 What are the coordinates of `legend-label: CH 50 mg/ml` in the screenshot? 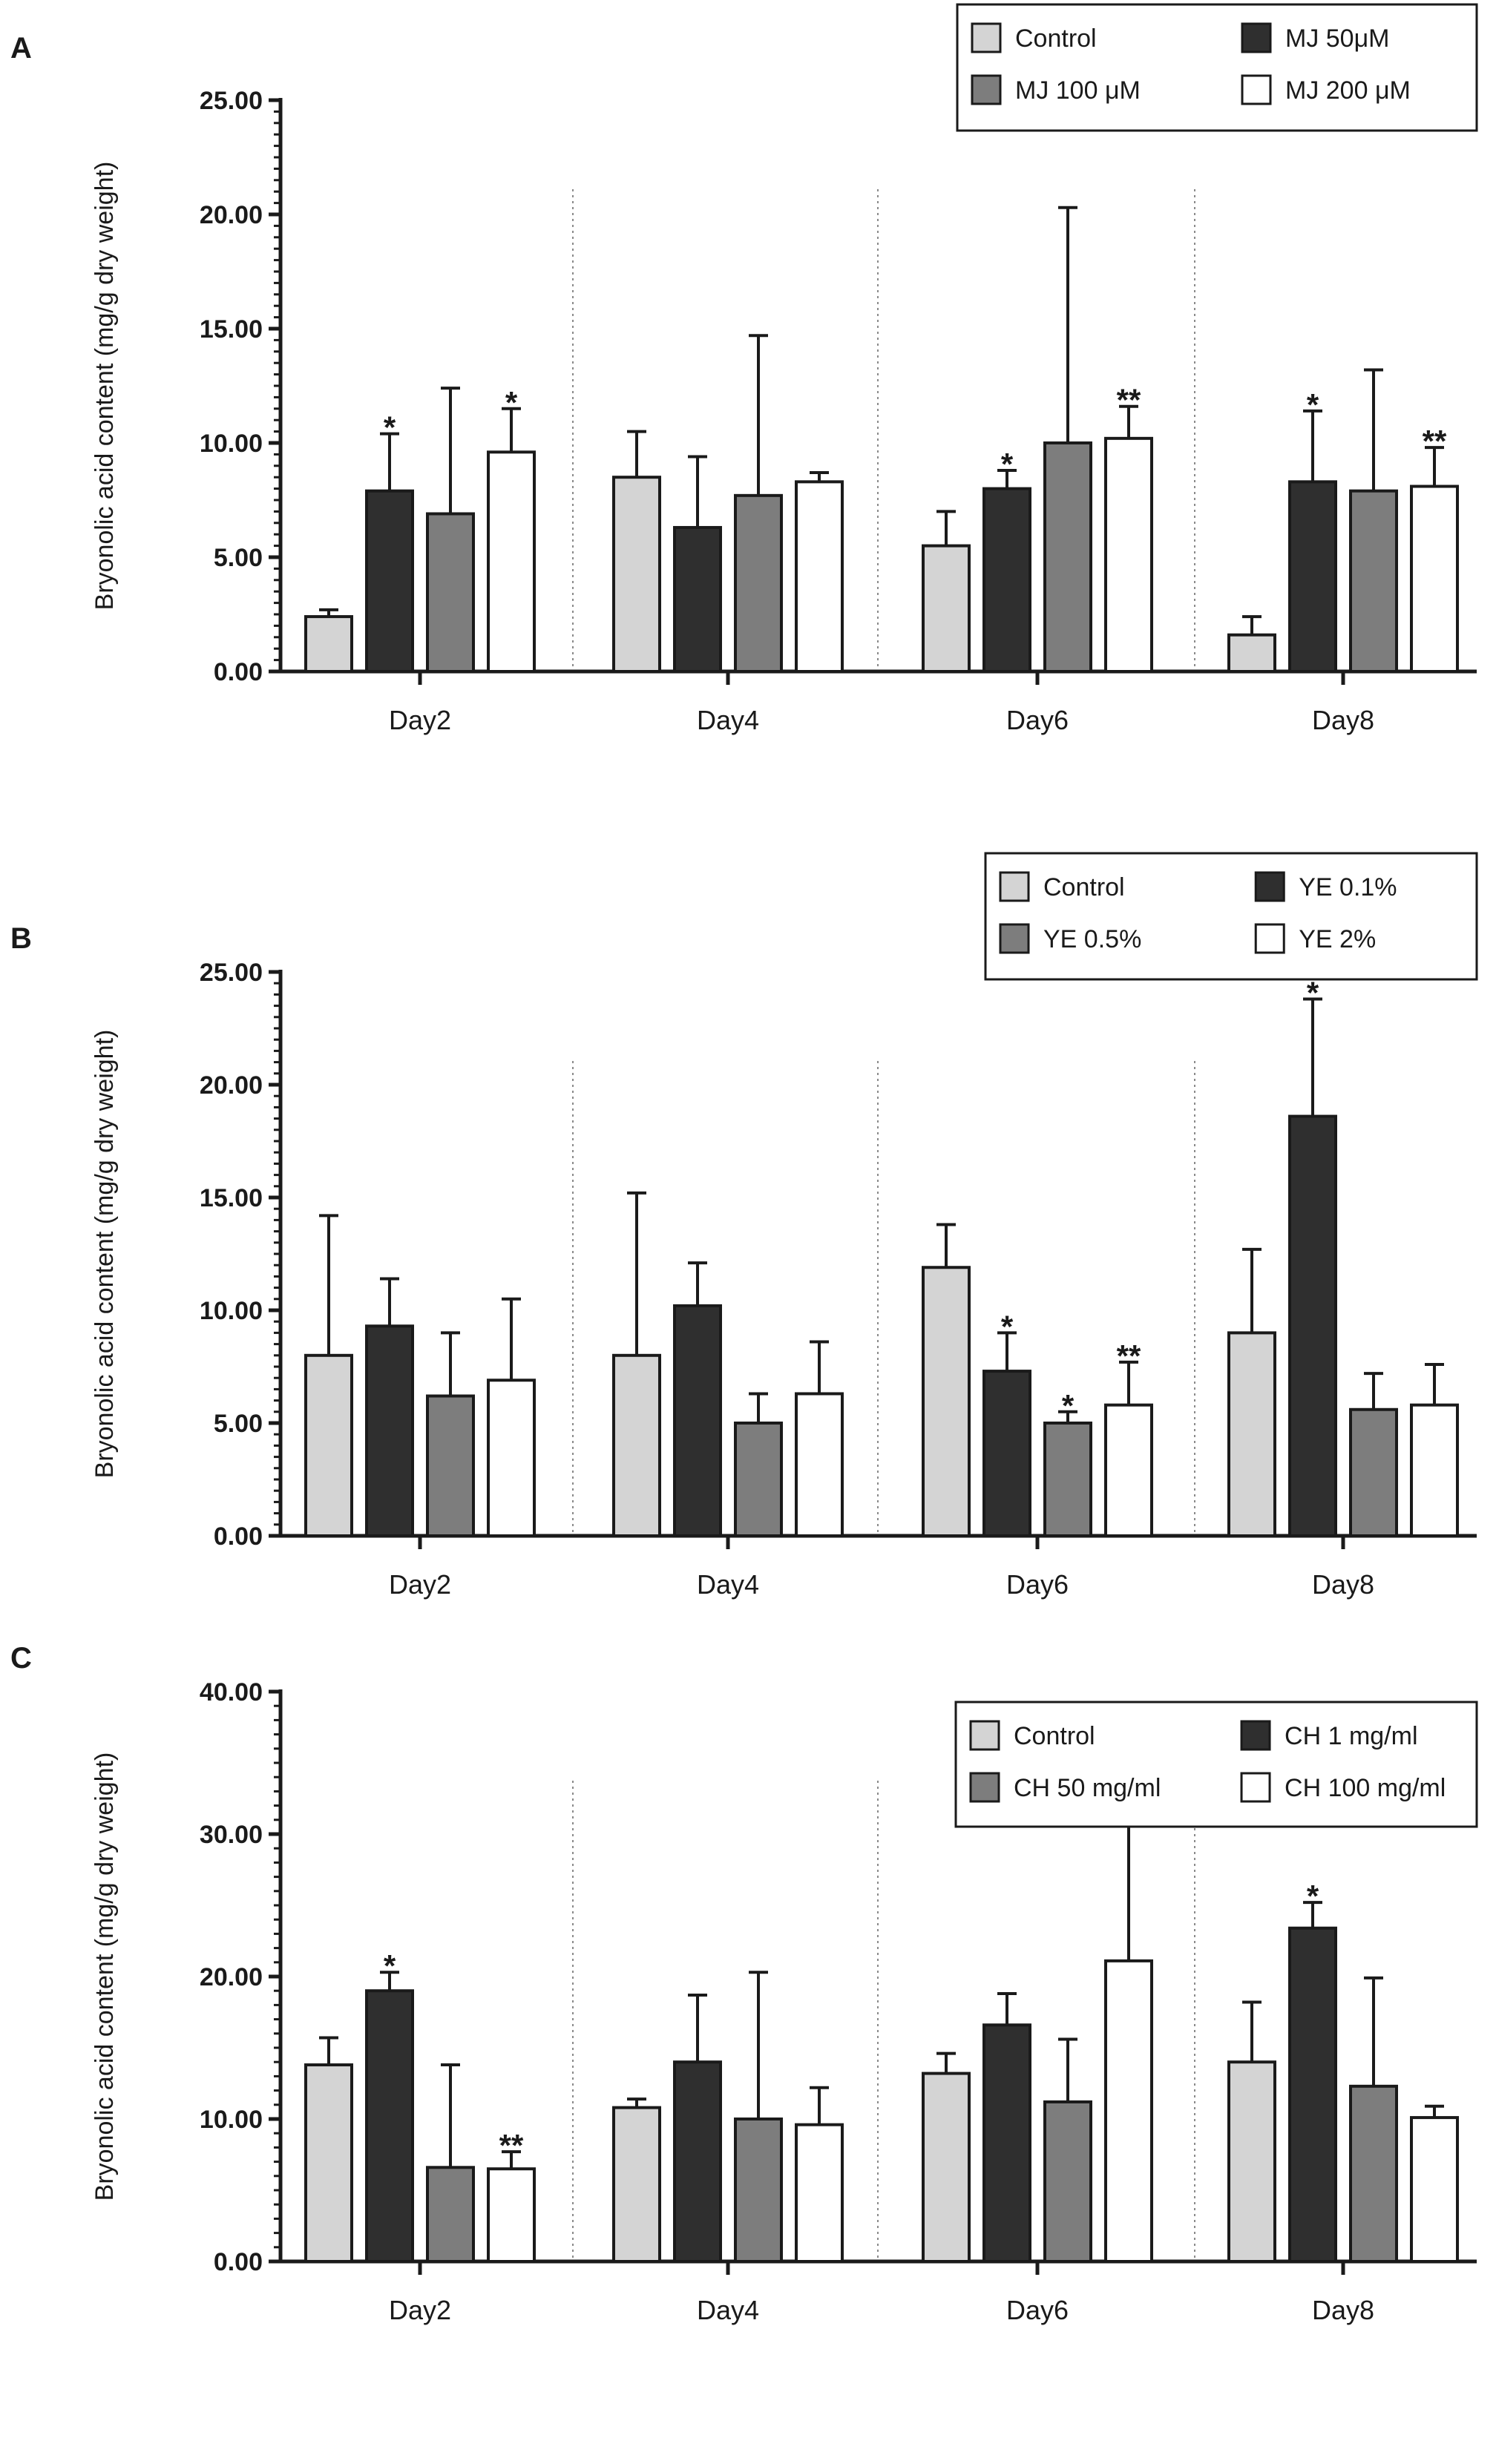 It's located at (1087, 1788).